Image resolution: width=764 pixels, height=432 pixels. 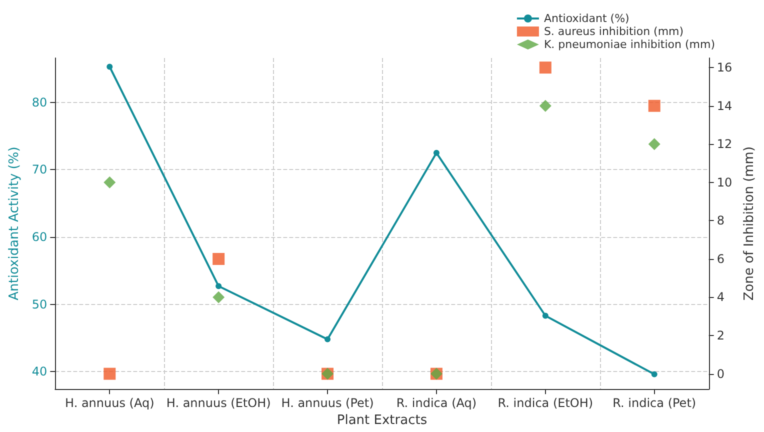 I want to click on y2-tick-label: 12, so click(x=724, y=144).